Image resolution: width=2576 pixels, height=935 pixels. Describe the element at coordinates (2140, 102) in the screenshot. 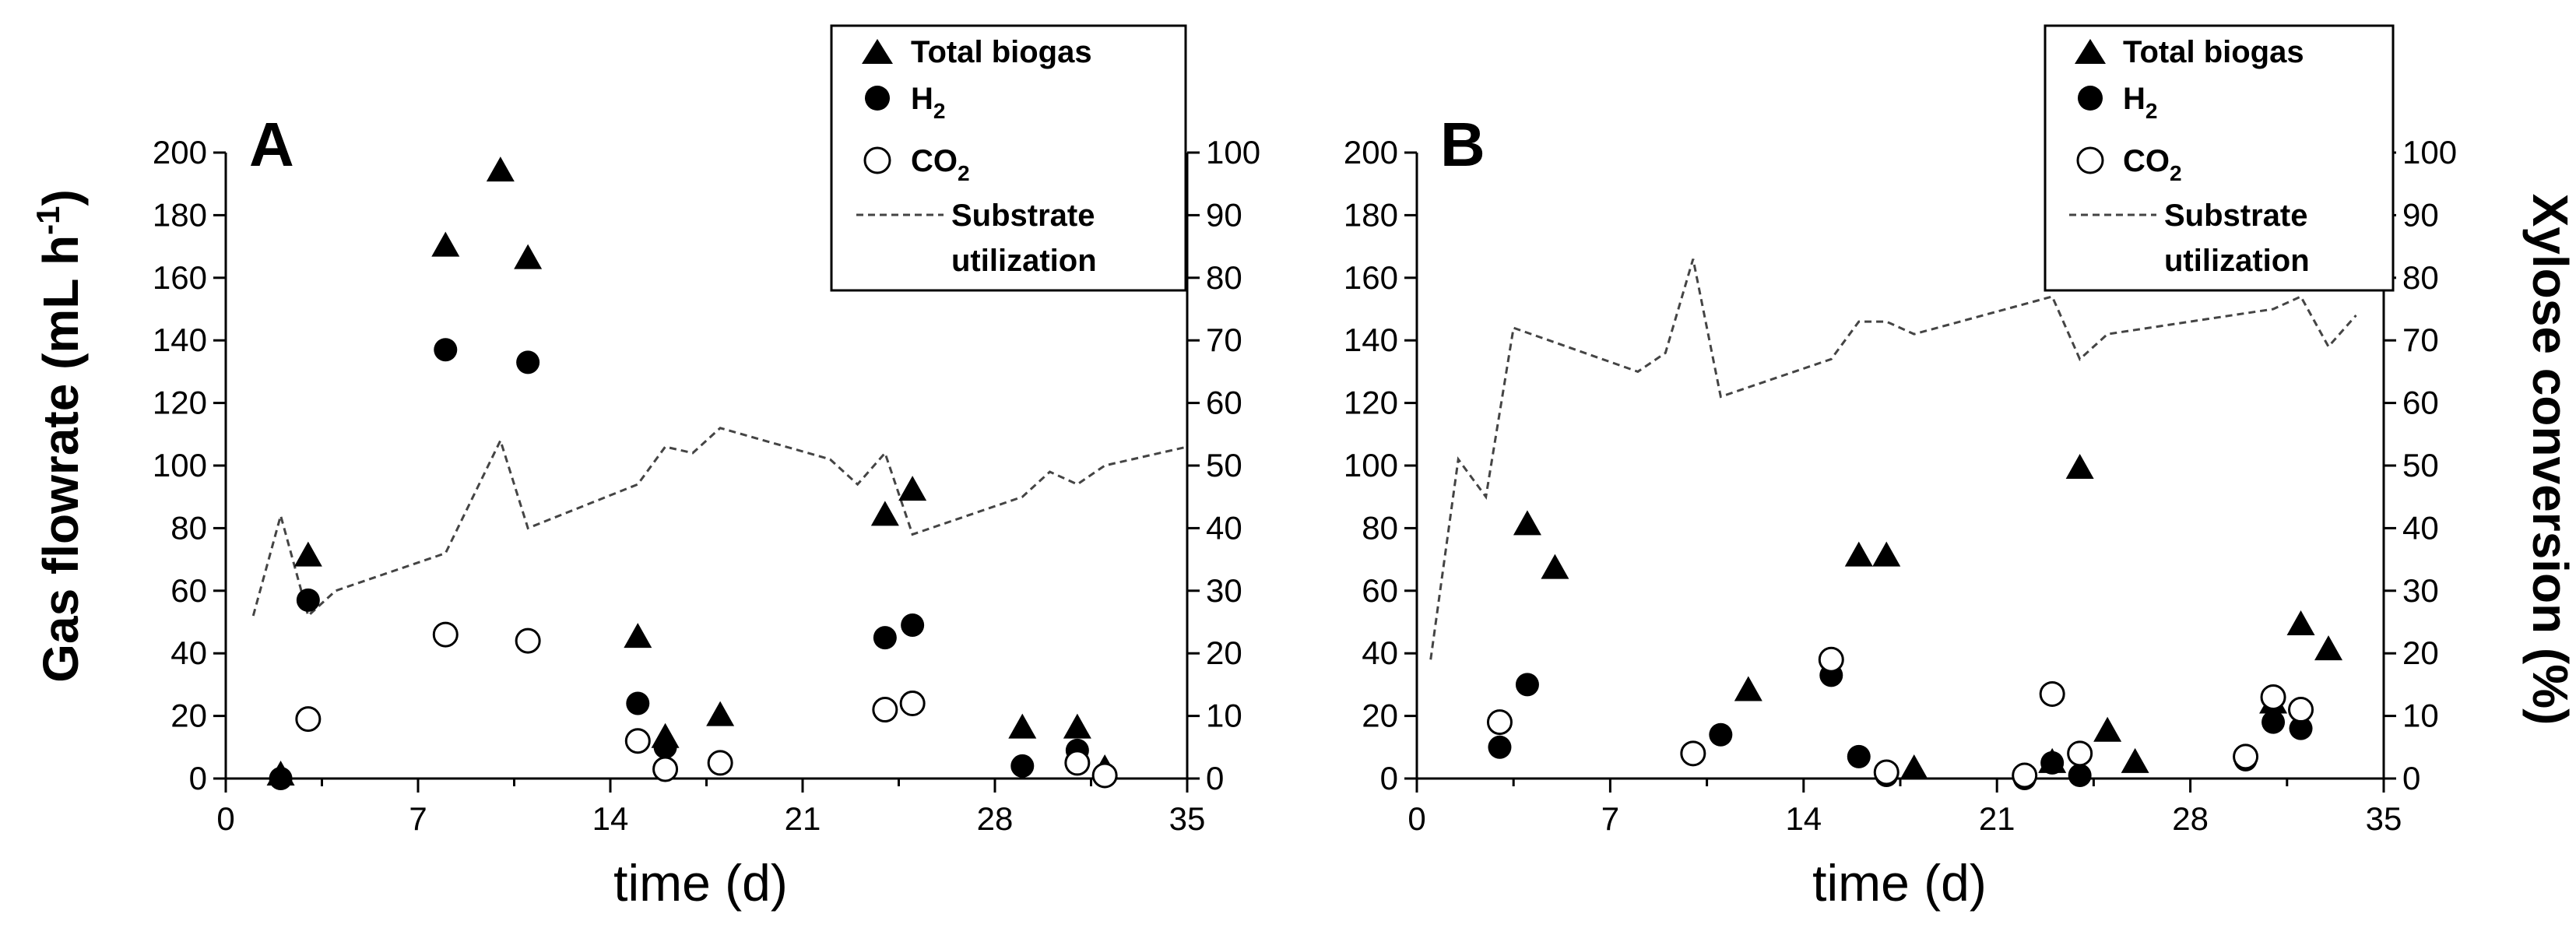

I see `legend-label-h2: H2` at that location.